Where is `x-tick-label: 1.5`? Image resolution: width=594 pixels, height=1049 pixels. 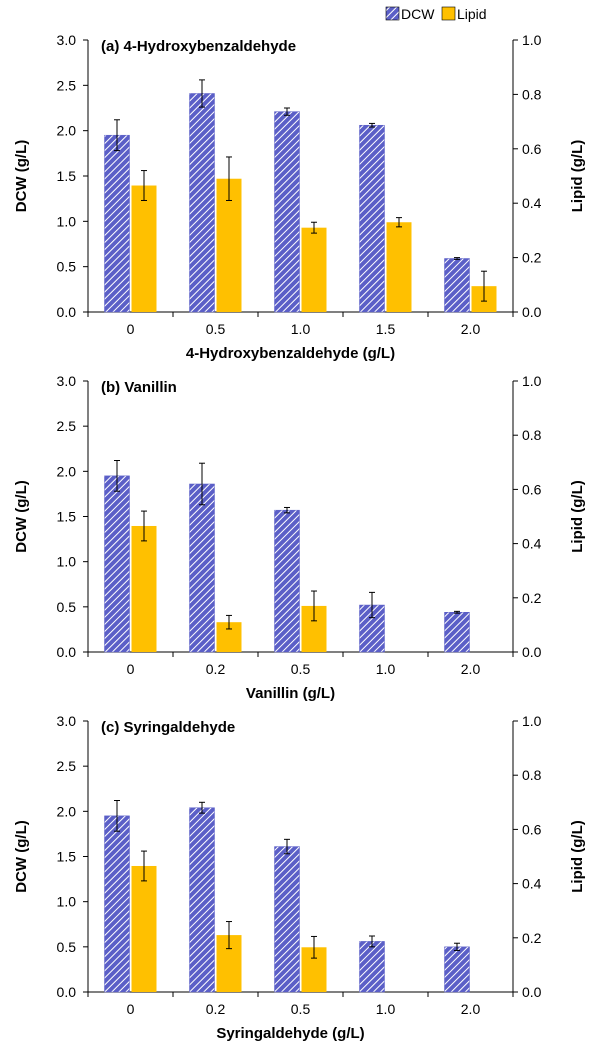 x-tick-label: 1.5 is located at coordinates (386, 329).